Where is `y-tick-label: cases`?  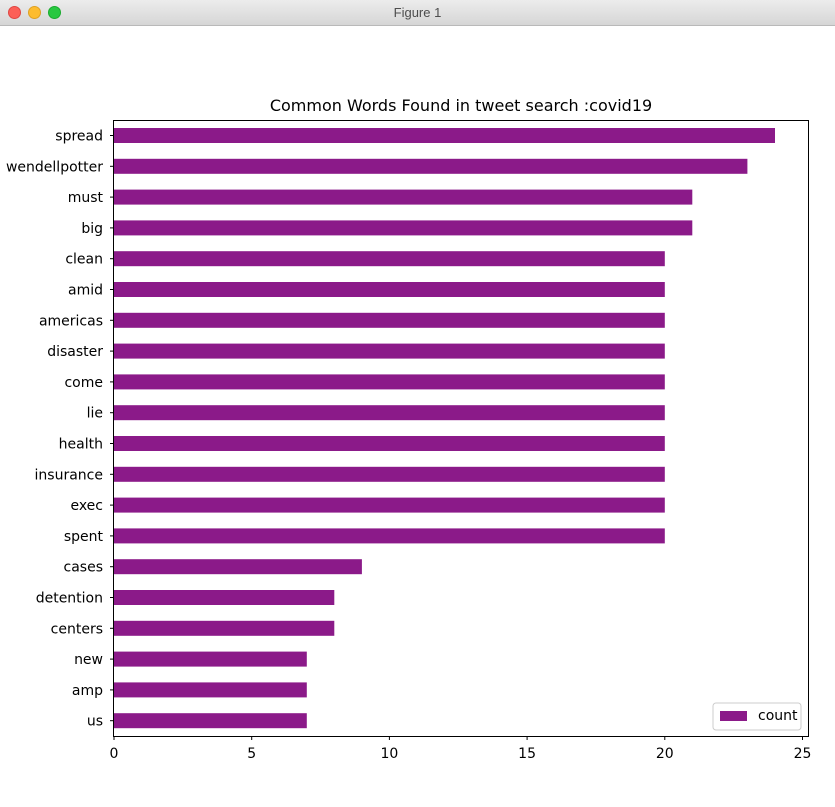
y-tick-label: cases is located at coordinates (83, 568).